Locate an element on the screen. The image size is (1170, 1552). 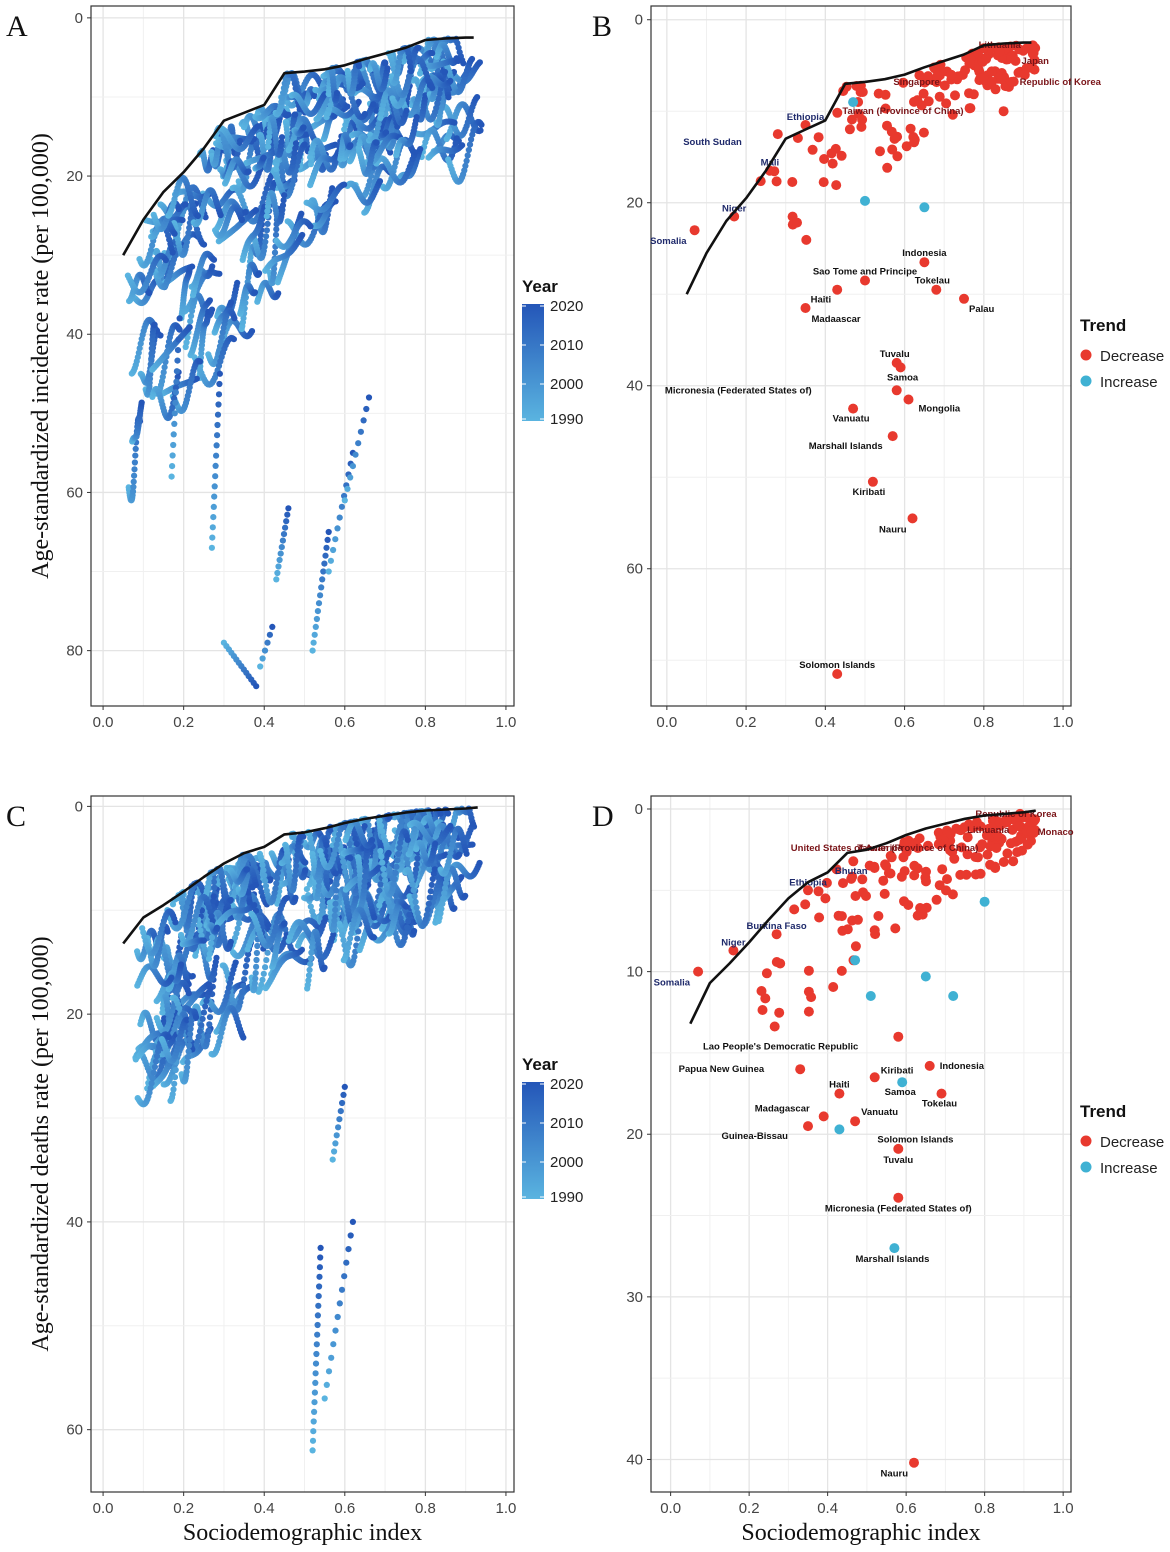
panel-letter-a: A is located at coordinates (17, 26).